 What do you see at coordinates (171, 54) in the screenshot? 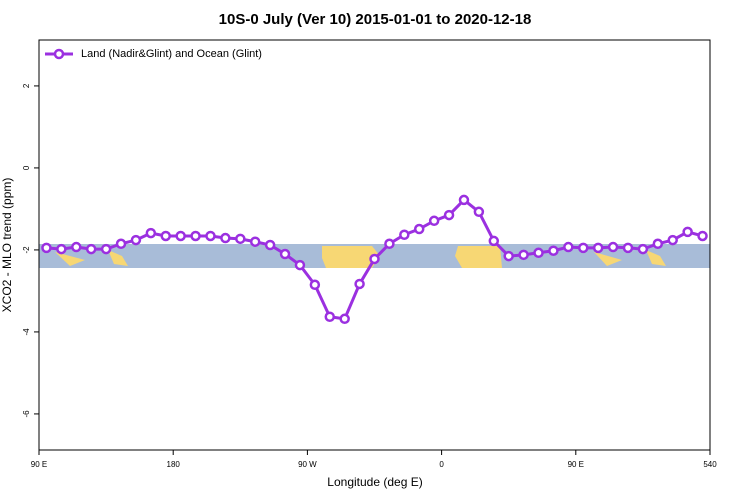
I see `legend-label: Land (Nadir&Glint) and Ocean (Glint)` at bounding box center [171, 54].